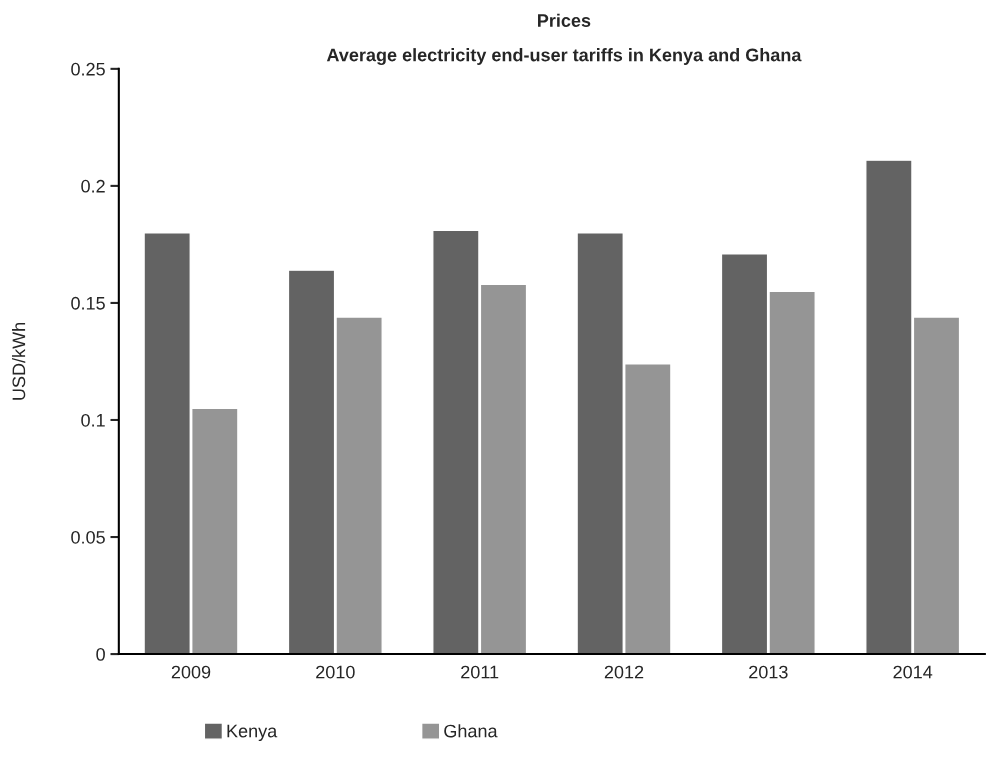 The image size is (1007, 765). Describe the element at coordinates (335, 672) in the screenshot. I see `x-tick-label: 2010` at that location.